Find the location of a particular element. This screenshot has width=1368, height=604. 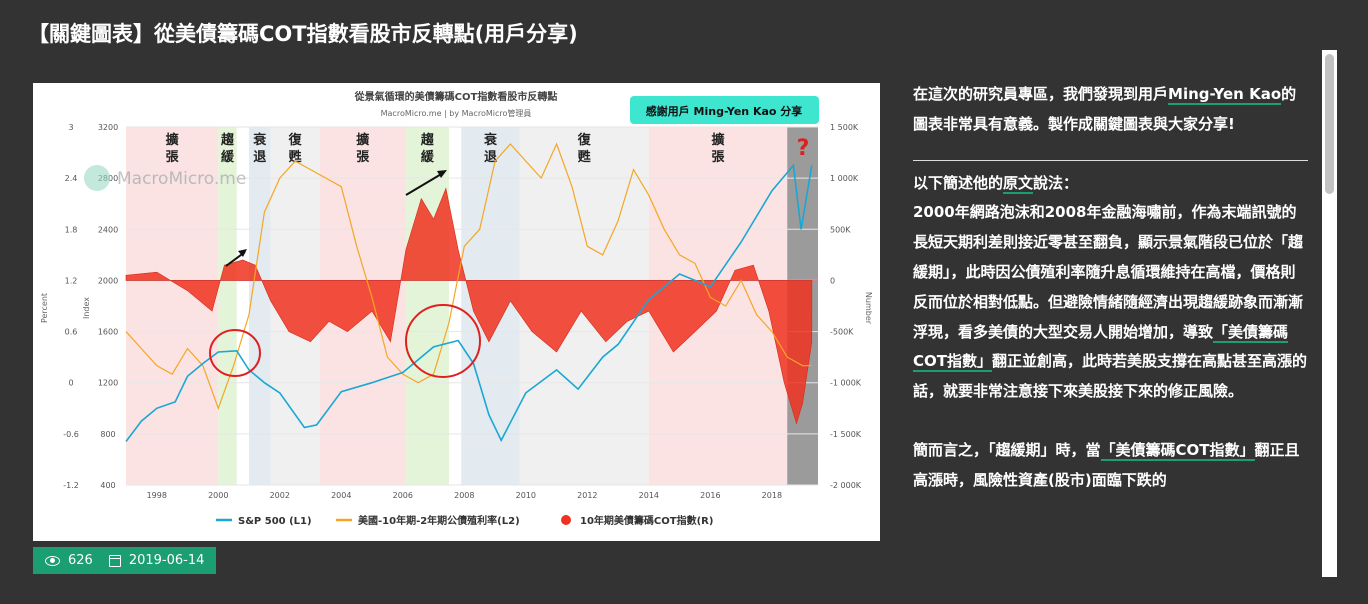

divider is located at coordinates (1110, 160).